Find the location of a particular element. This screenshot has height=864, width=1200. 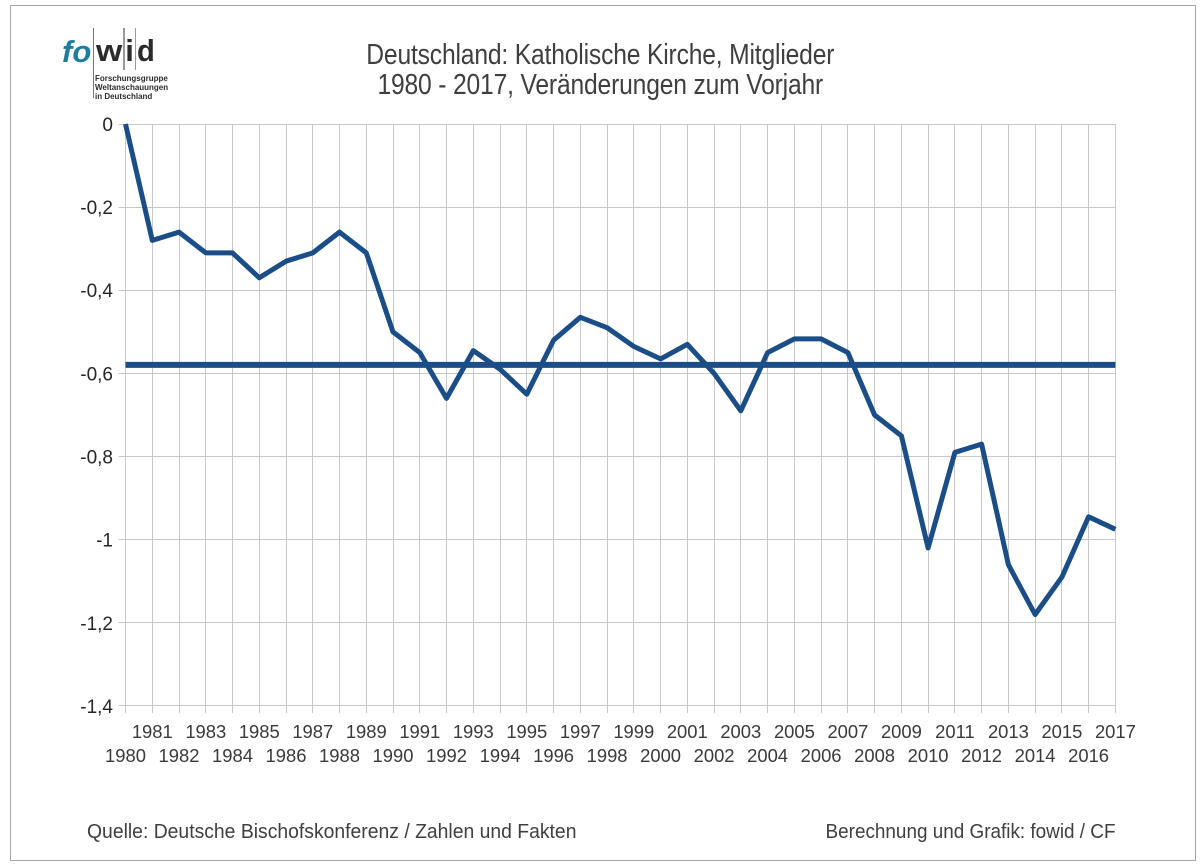

svg-text: 1982 is located at coordinates (179, 755).